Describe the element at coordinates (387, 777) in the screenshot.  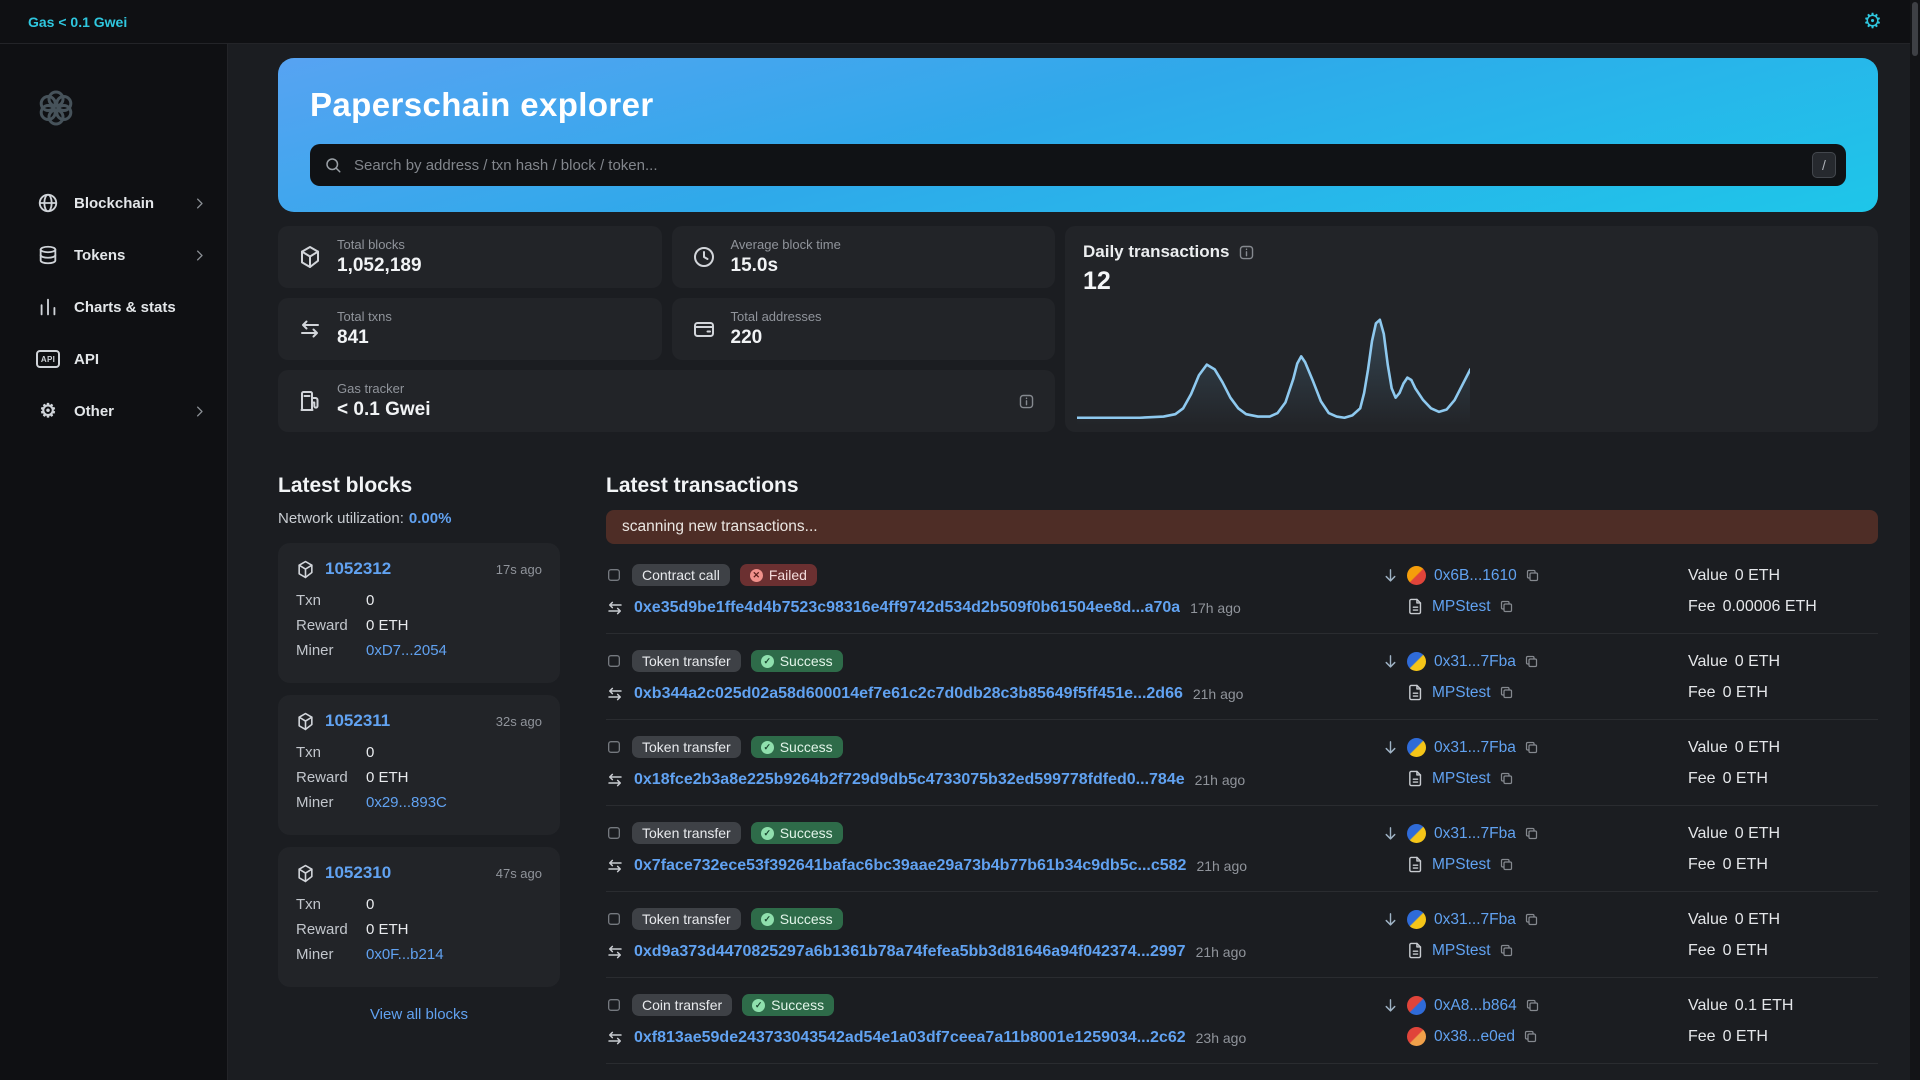
I see `block-reward-value: 0 ETH` at that location.